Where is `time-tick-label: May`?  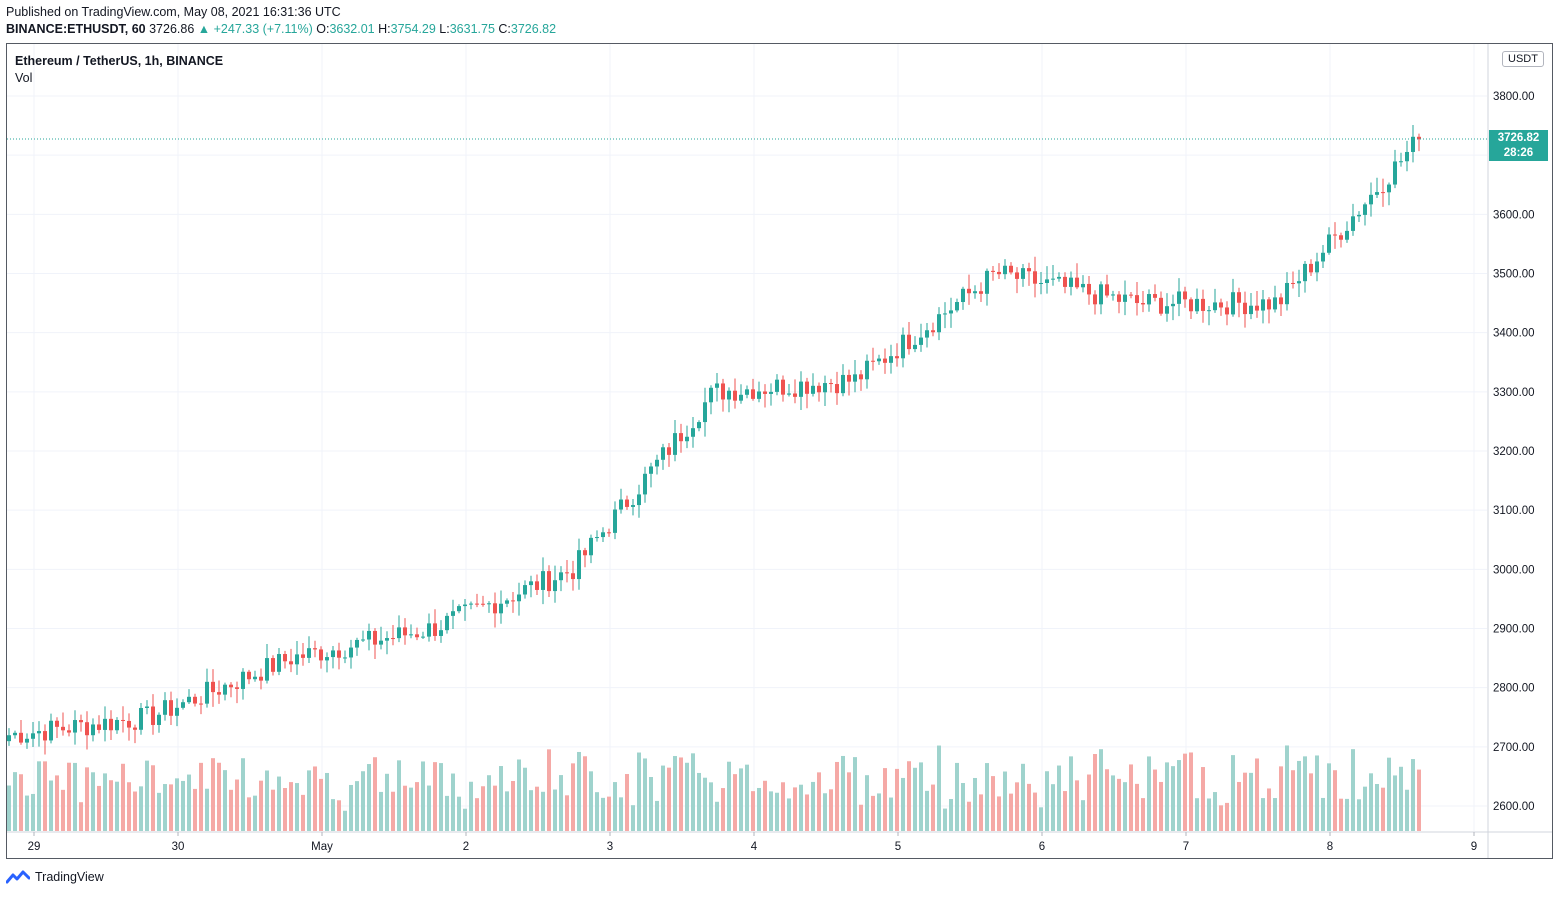
time-tick-label: May is located at coordinates (322, 847).